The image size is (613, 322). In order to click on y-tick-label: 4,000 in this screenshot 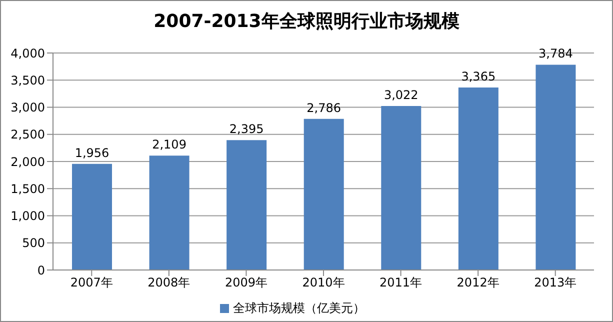, I will do `click(27, 53)`.